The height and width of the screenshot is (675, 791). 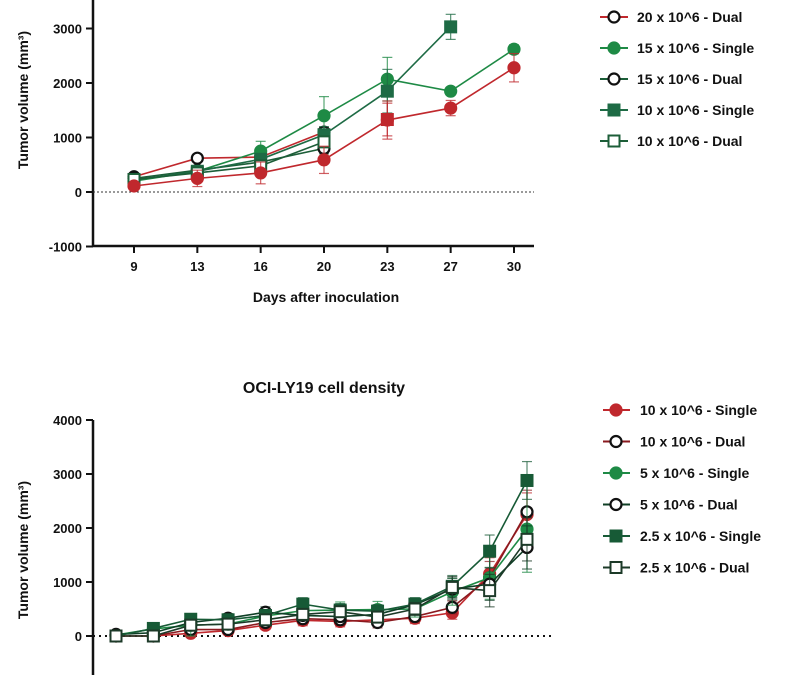 I want to click on x-tick-label: 23, so click(x=387, y=266).